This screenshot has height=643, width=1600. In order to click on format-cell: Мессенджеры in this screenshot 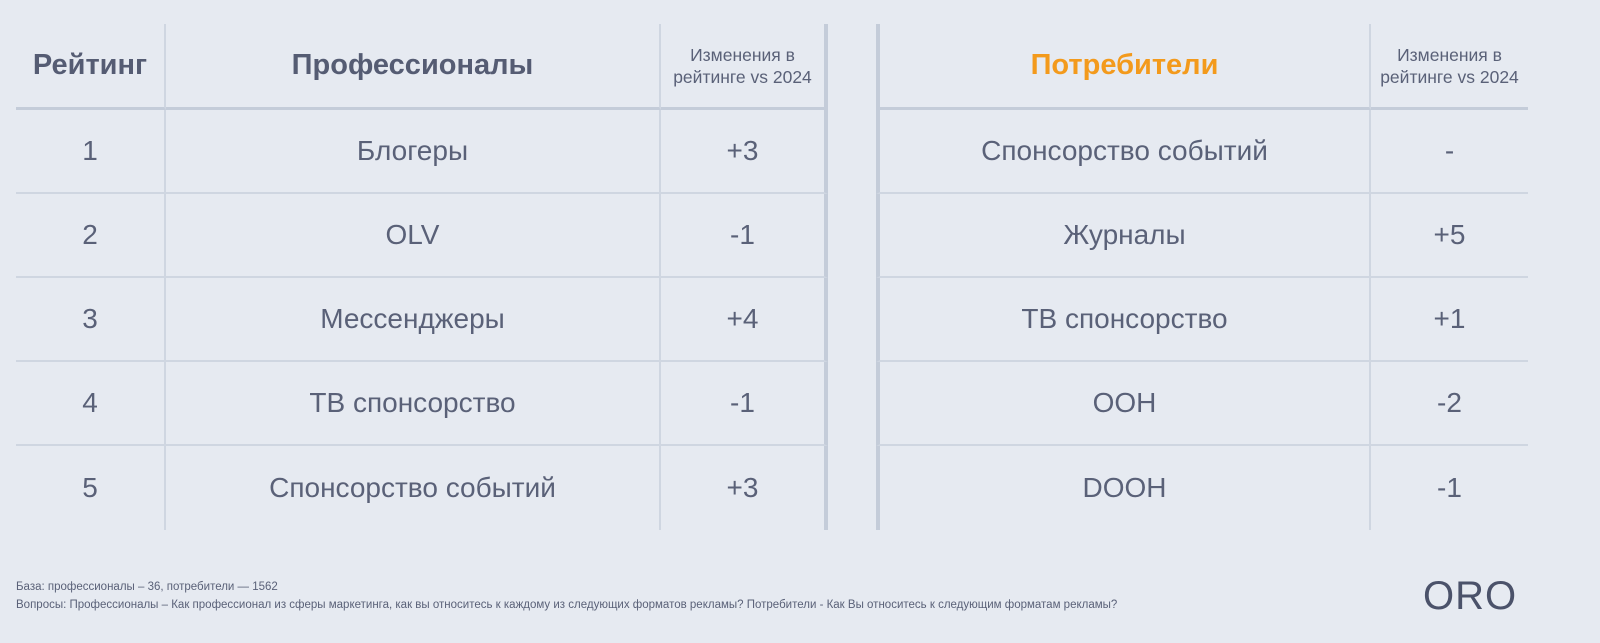, I will do `click(413, 320)`.